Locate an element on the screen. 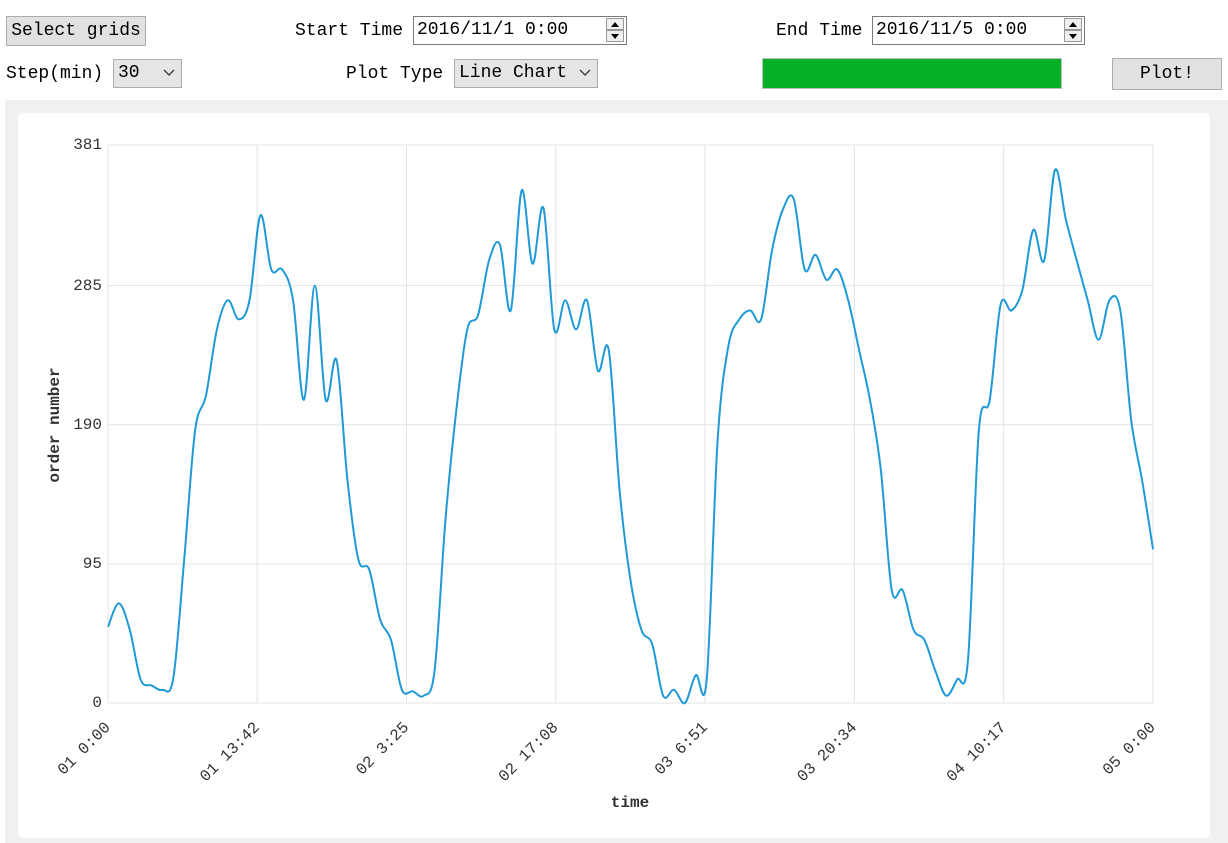 This screenshot has width=1228, height=843. x-tick-label: 05 0:00 is located at coordinates (1129, 749).